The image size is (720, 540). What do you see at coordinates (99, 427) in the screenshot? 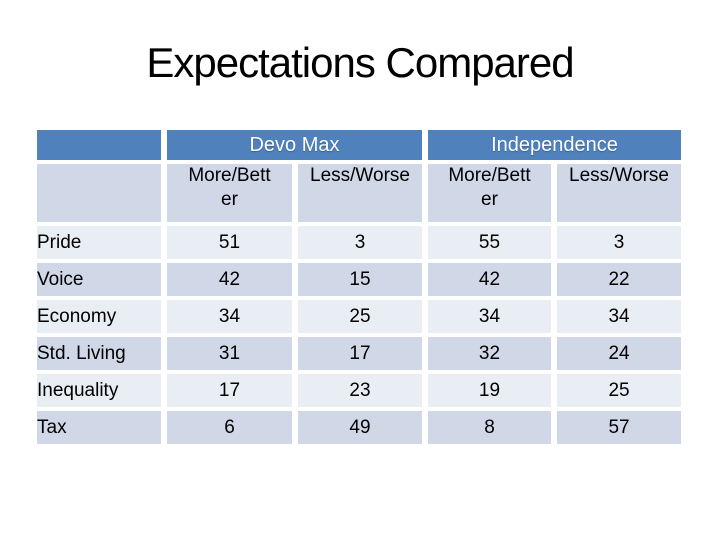
I see `row-label: Tax` at bounding box center [99, 427].